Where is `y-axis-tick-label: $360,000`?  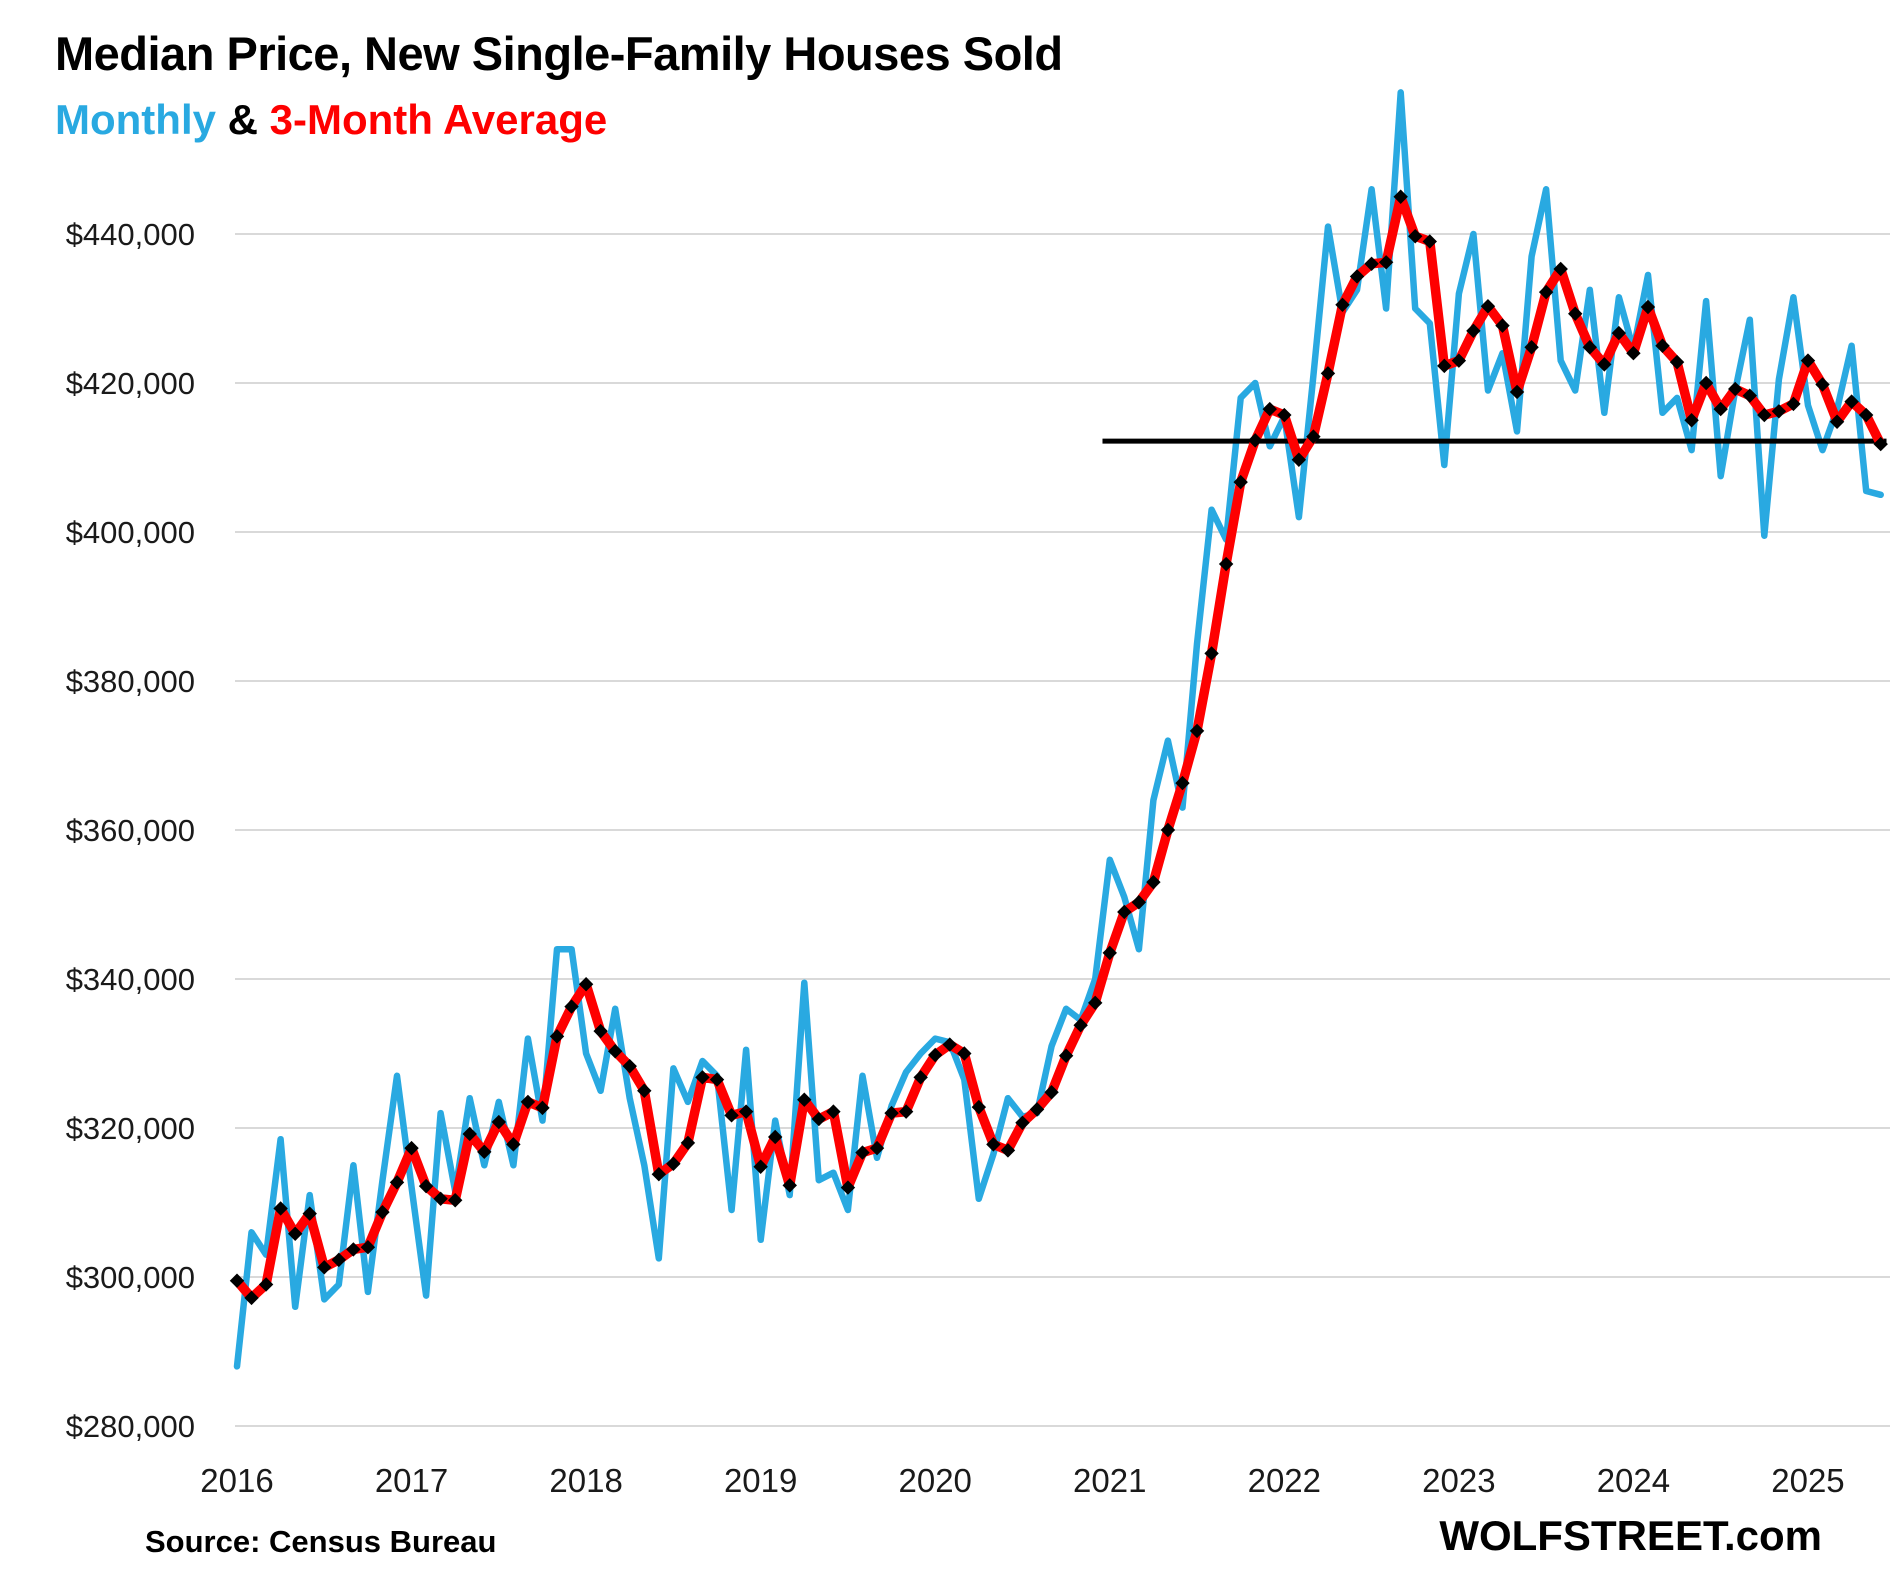
y-axis-tick-label: $360,000 is located at coordinates (130, 830).